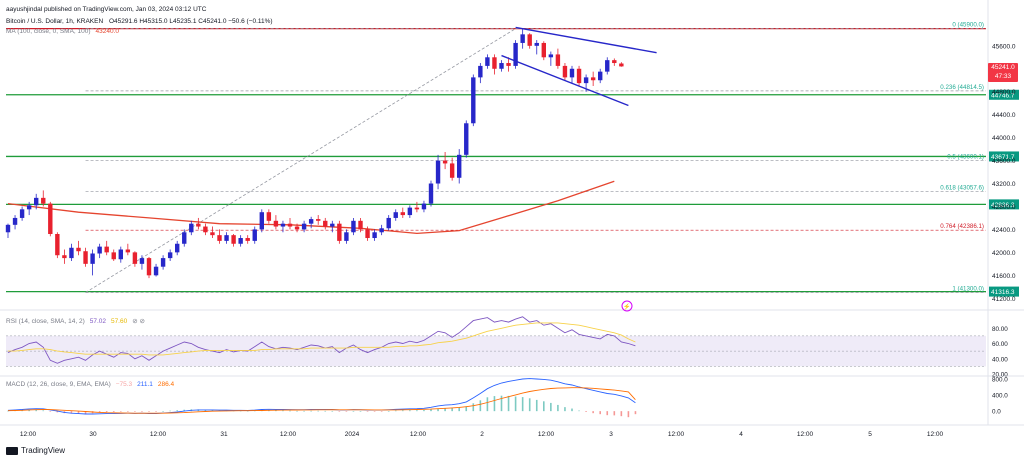 This screenshot has height=466, width=1024. What do you see at coordinates (968, 25) in the screenshot?
I see `fib-level-label: 0 (45900.0)` at bounding box center [968, 25].